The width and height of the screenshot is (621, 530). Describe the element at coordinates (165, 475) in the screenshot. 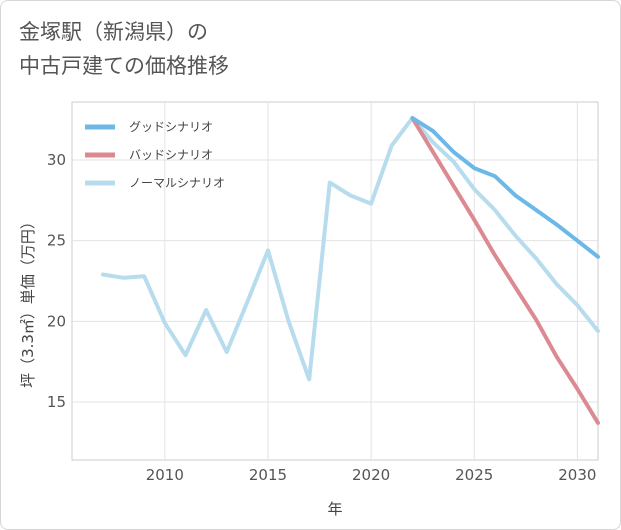

I see `x-tick-label: 2010` at that location.